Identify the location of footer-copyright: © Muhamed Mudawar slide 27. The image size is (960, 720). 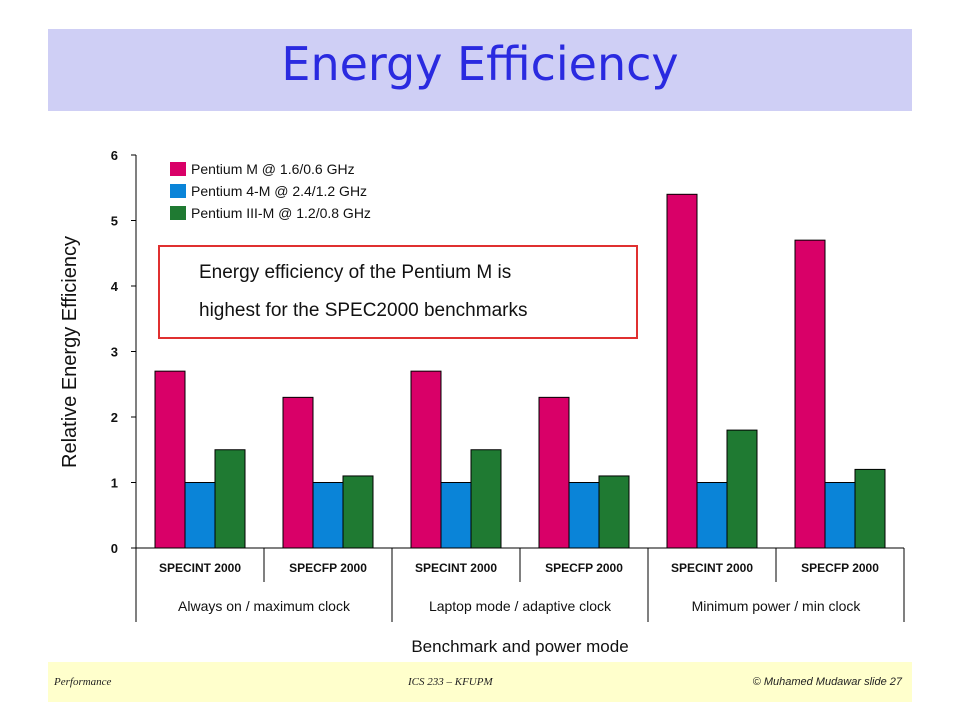
(827, 682).